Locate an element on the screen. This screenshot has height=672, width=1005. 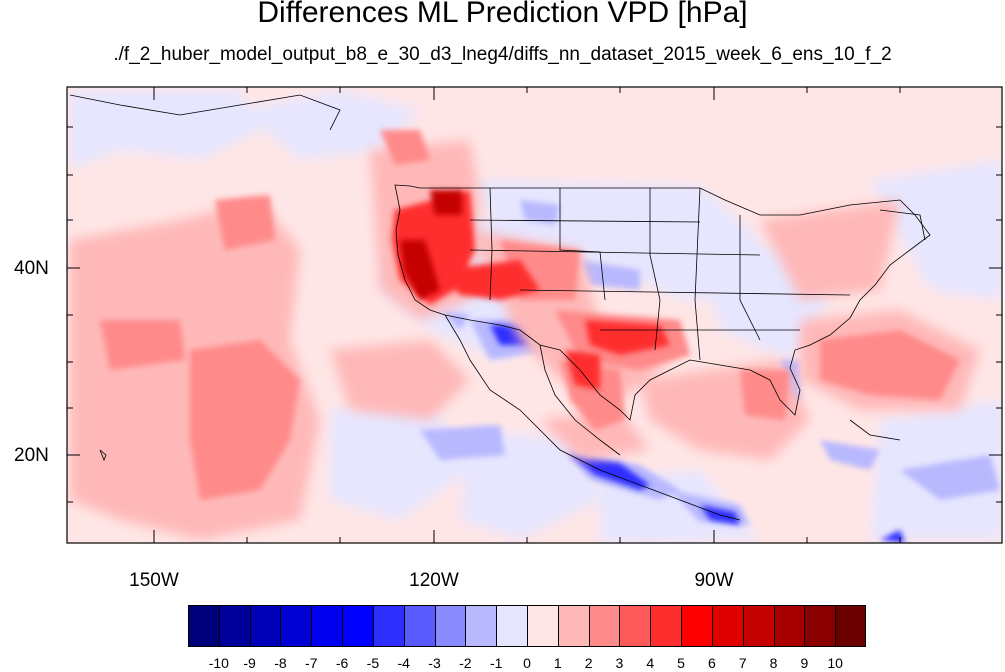
colorbar-label: -1 is located at coordinates (496, 663).